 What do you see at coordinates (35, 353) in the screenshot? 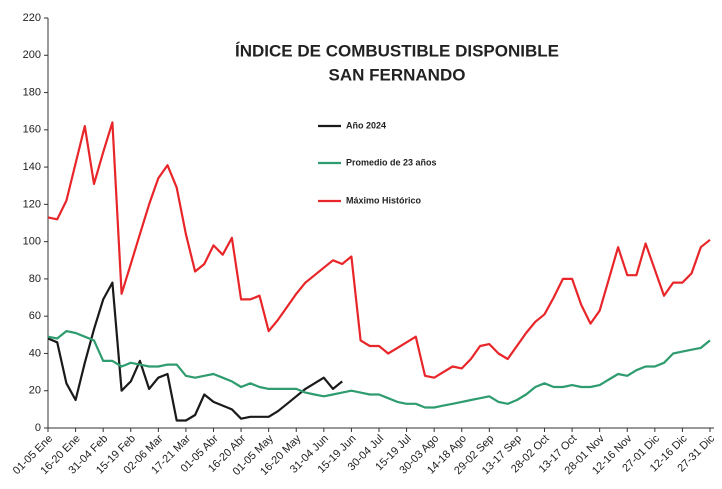
I see `y-tick-label: 40` at bounding box center [35, 353].